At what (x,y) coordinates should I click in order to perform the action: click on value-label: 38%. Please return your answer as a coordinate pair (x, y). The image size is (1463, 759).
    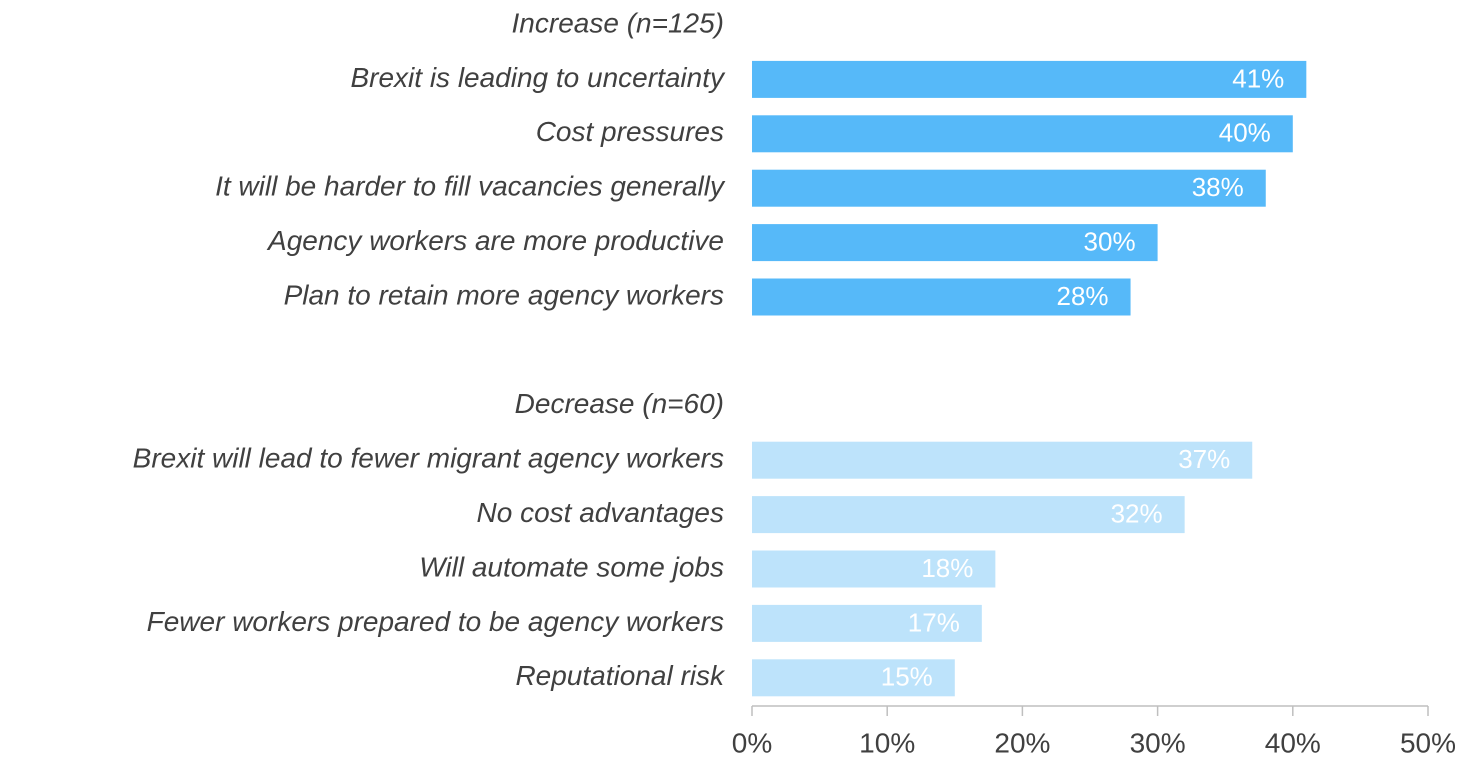
    Looking at the image, I should click on (1218, 187).